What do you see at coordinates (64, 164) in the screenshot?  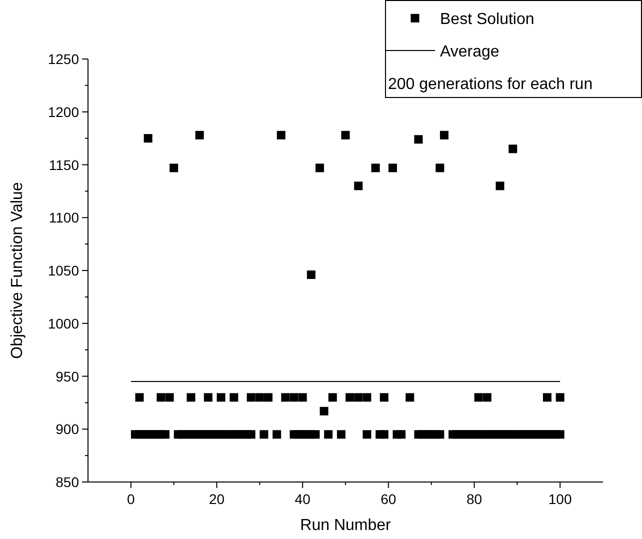 I see `y-tick-label: 1150` at bounding box center [64, 164].